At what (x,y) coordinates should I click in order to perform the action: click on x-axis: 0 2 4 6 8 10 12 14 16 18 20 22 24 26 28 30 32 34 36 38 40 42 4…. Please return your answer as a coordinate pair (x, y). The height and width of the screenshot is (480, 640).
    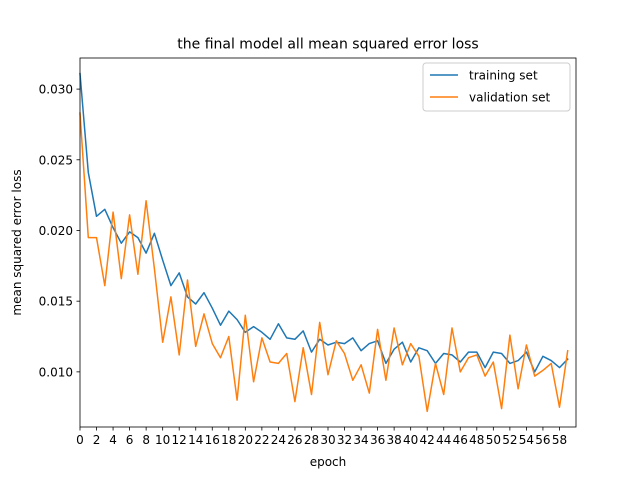
    Looking at the image, I should click on (321, 437).